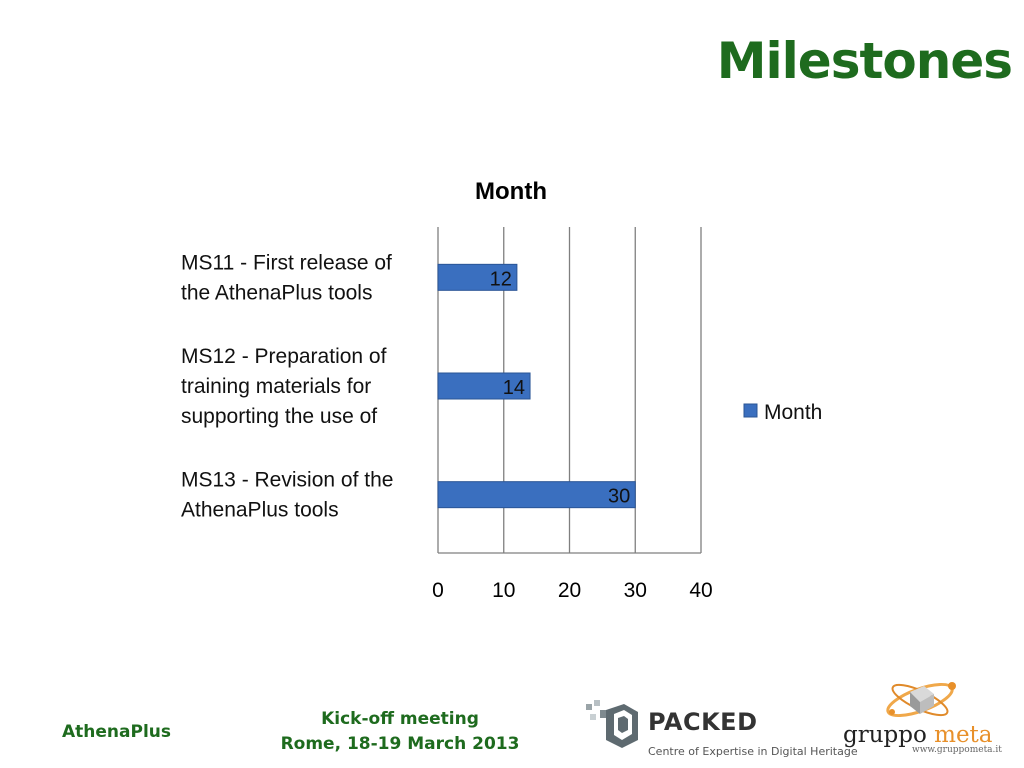  Describe the element at coordinates (287, 480) in the screenshot. I see `category-label: MS13 - Revision of the` at that location.